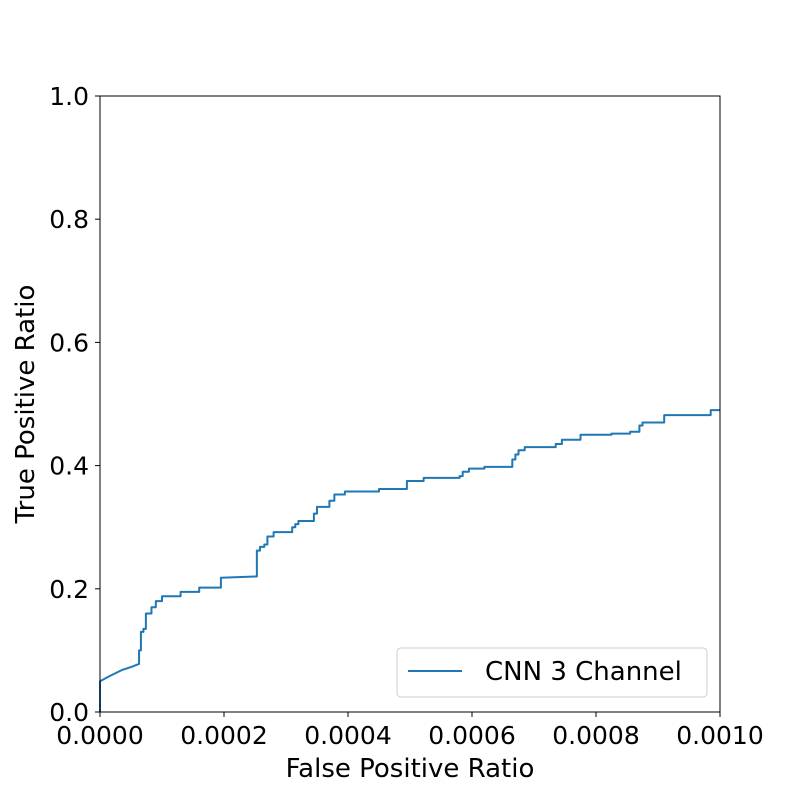 Image resolution: width=800 pixels, height=800 pixels. Describe the element at coordinates (583, 672) in the screenshot. I see `legend-label: CNN 3 Channel` at that location.